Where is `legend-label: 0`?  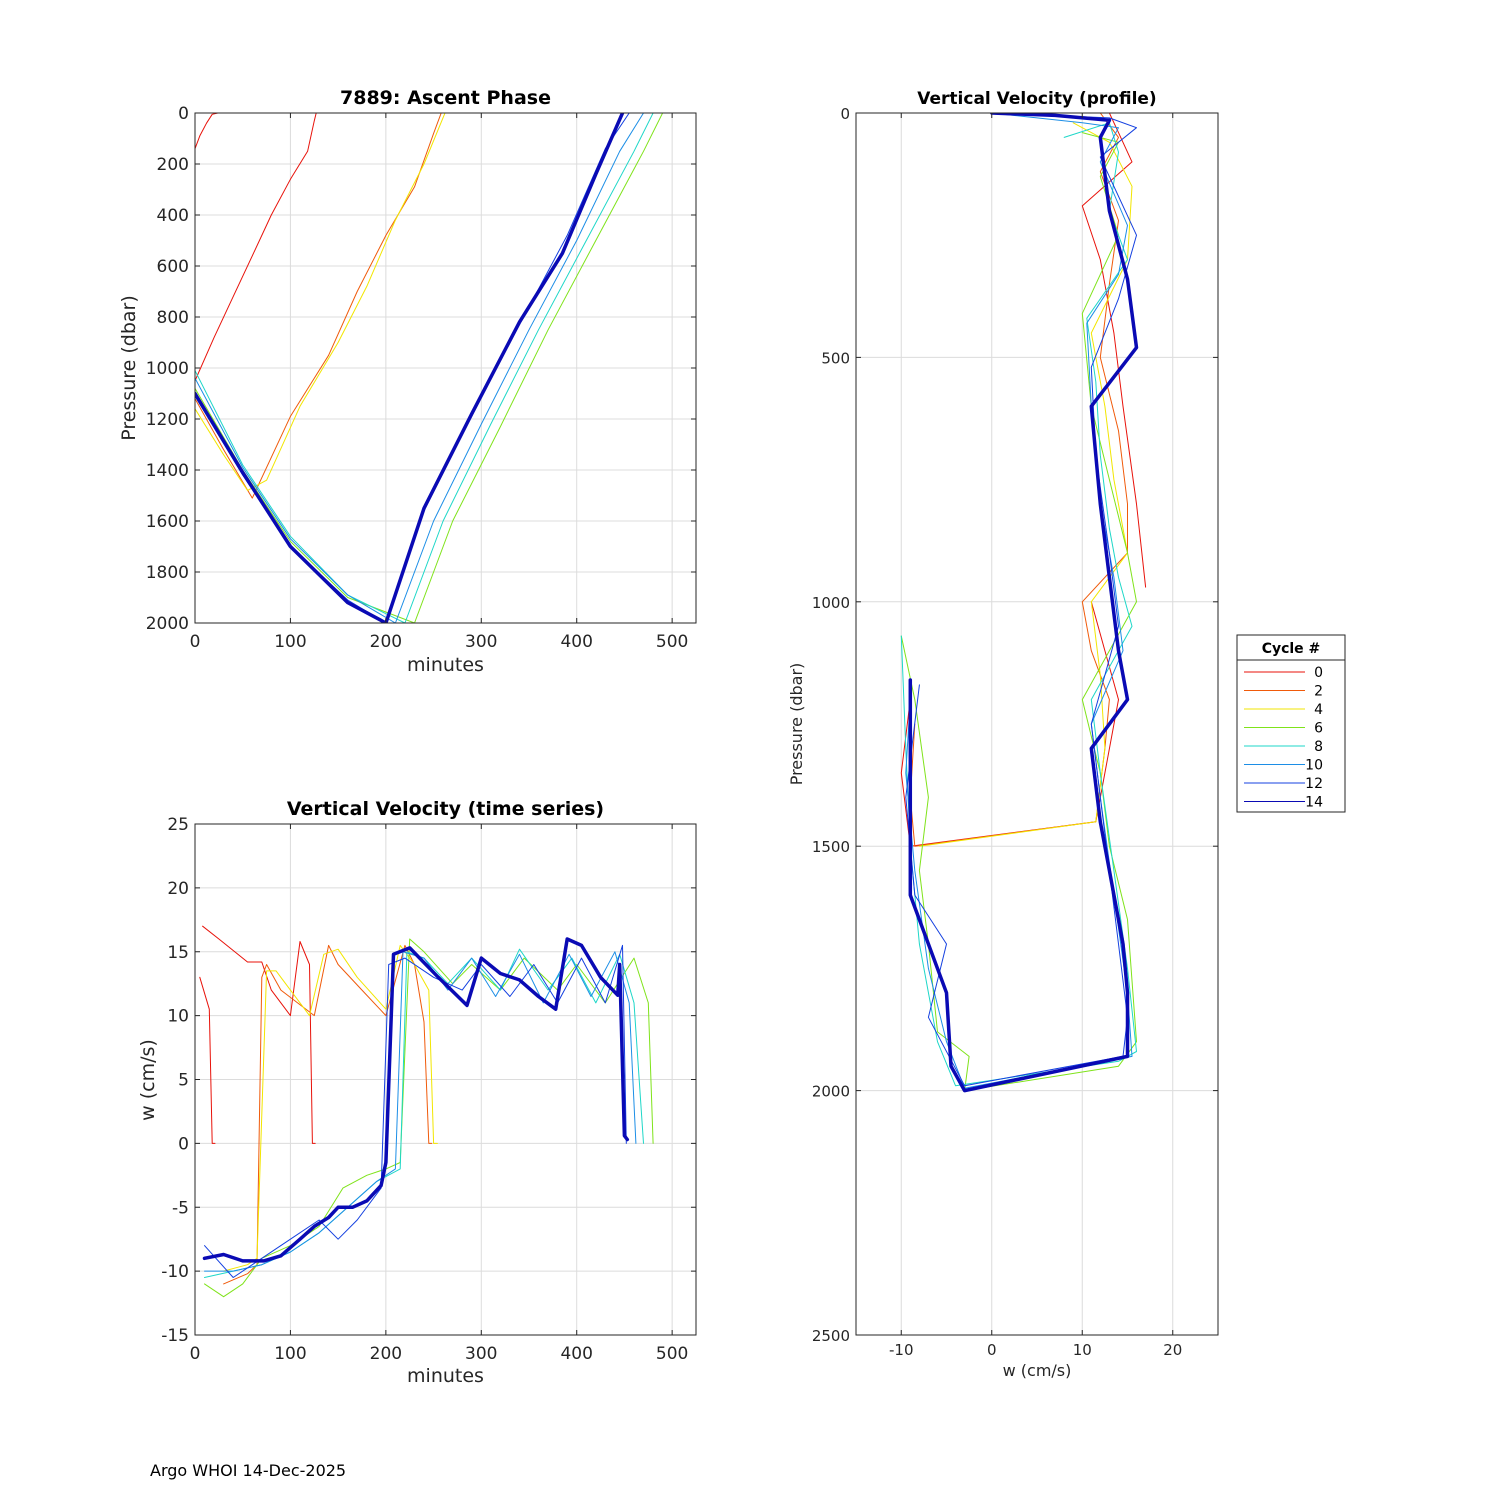
legend-label: 0 is located at coordinates (1318, 673).